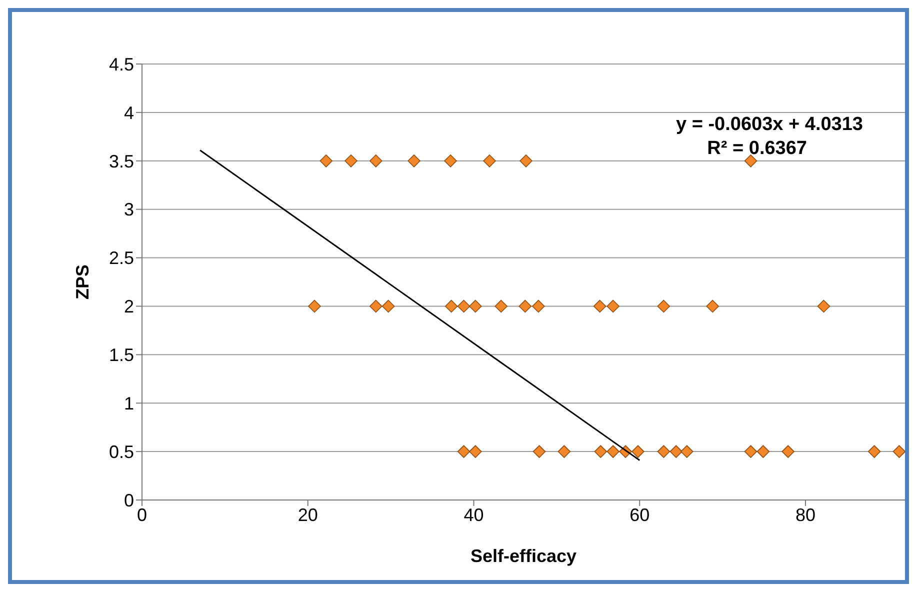  Describe the element at coordinates (121, 452) in the screenshot. I see `y-tick-label: 0.5` at that location.